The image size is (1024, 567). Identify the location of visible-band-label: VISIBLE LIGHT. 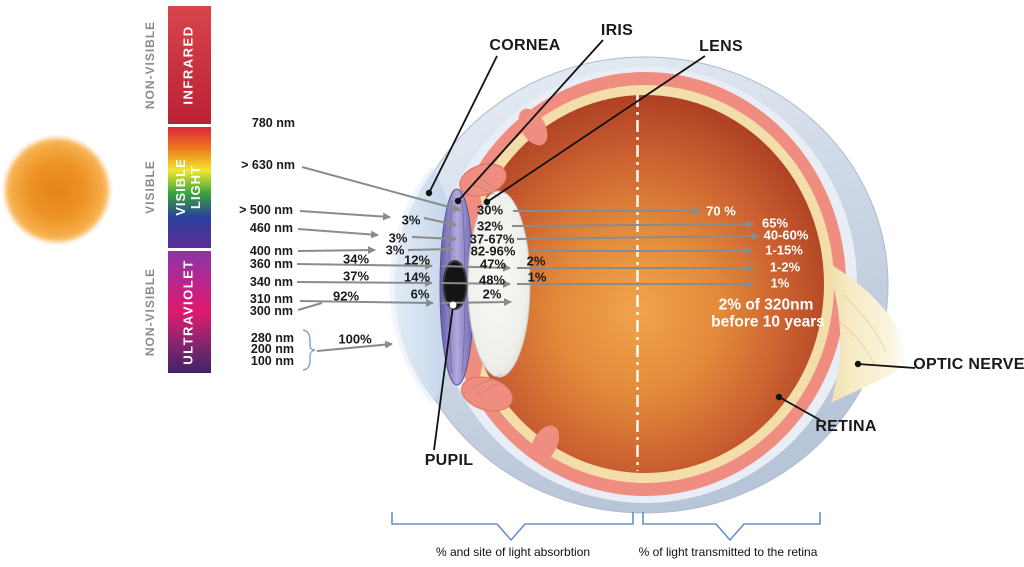
(188, 187).